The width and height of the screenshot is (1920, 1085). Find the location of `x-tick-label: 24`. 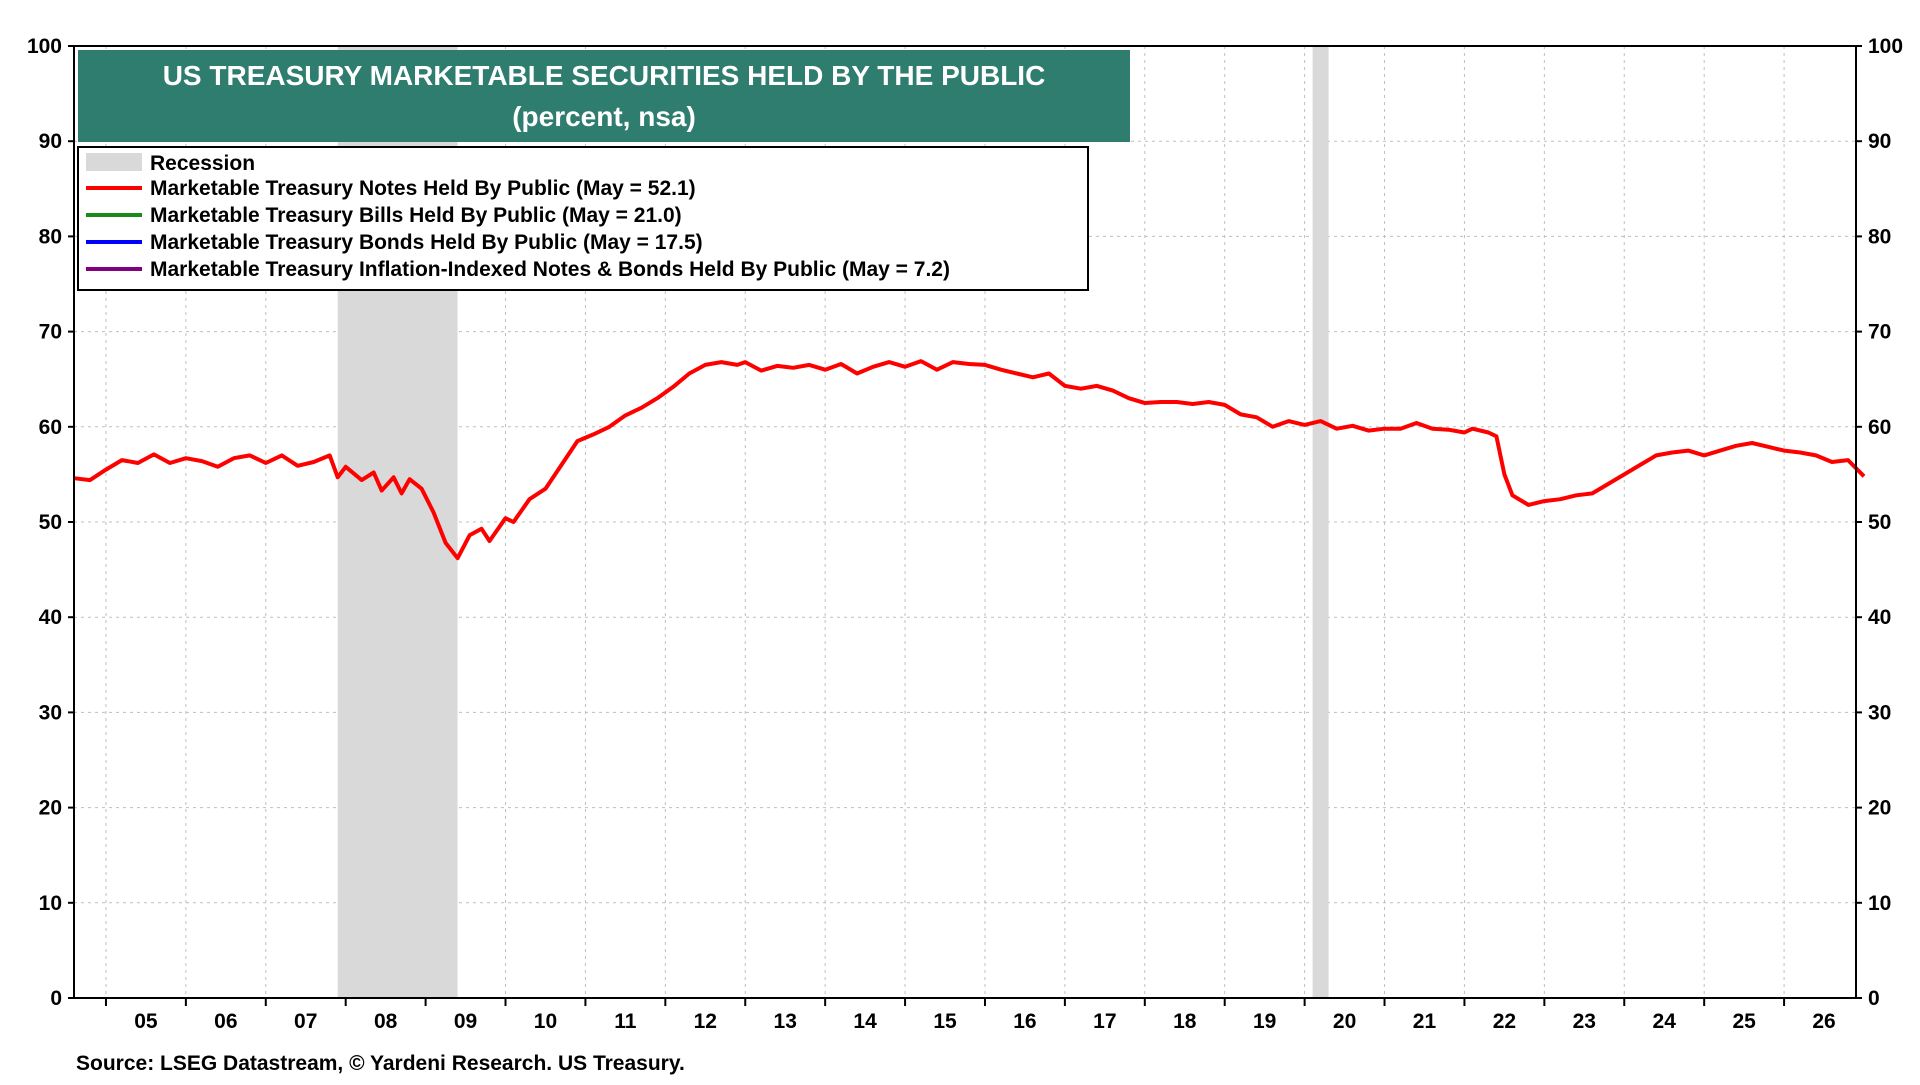

x-tick-label: 24 is located at coordinates (1665, 1021).